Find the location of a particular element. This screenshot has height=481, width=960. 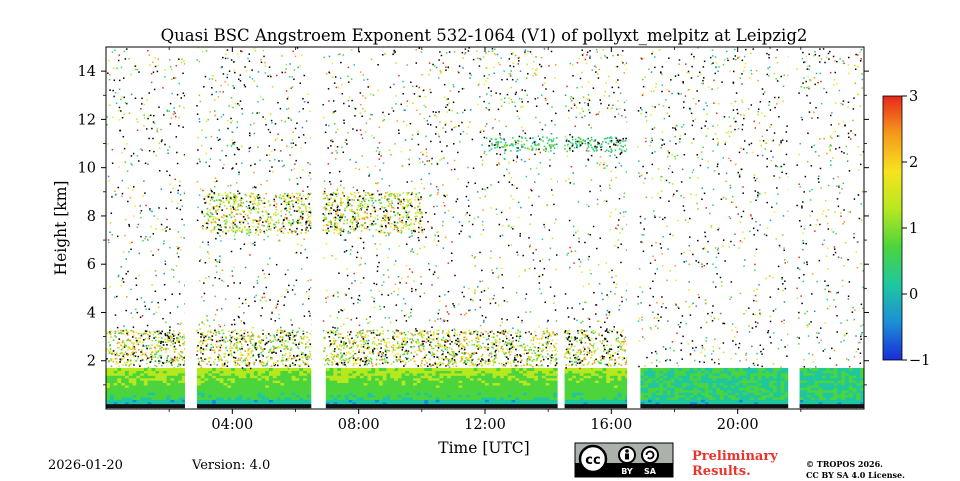

y-tick-label: 2 is located at coordinates (91, 362).